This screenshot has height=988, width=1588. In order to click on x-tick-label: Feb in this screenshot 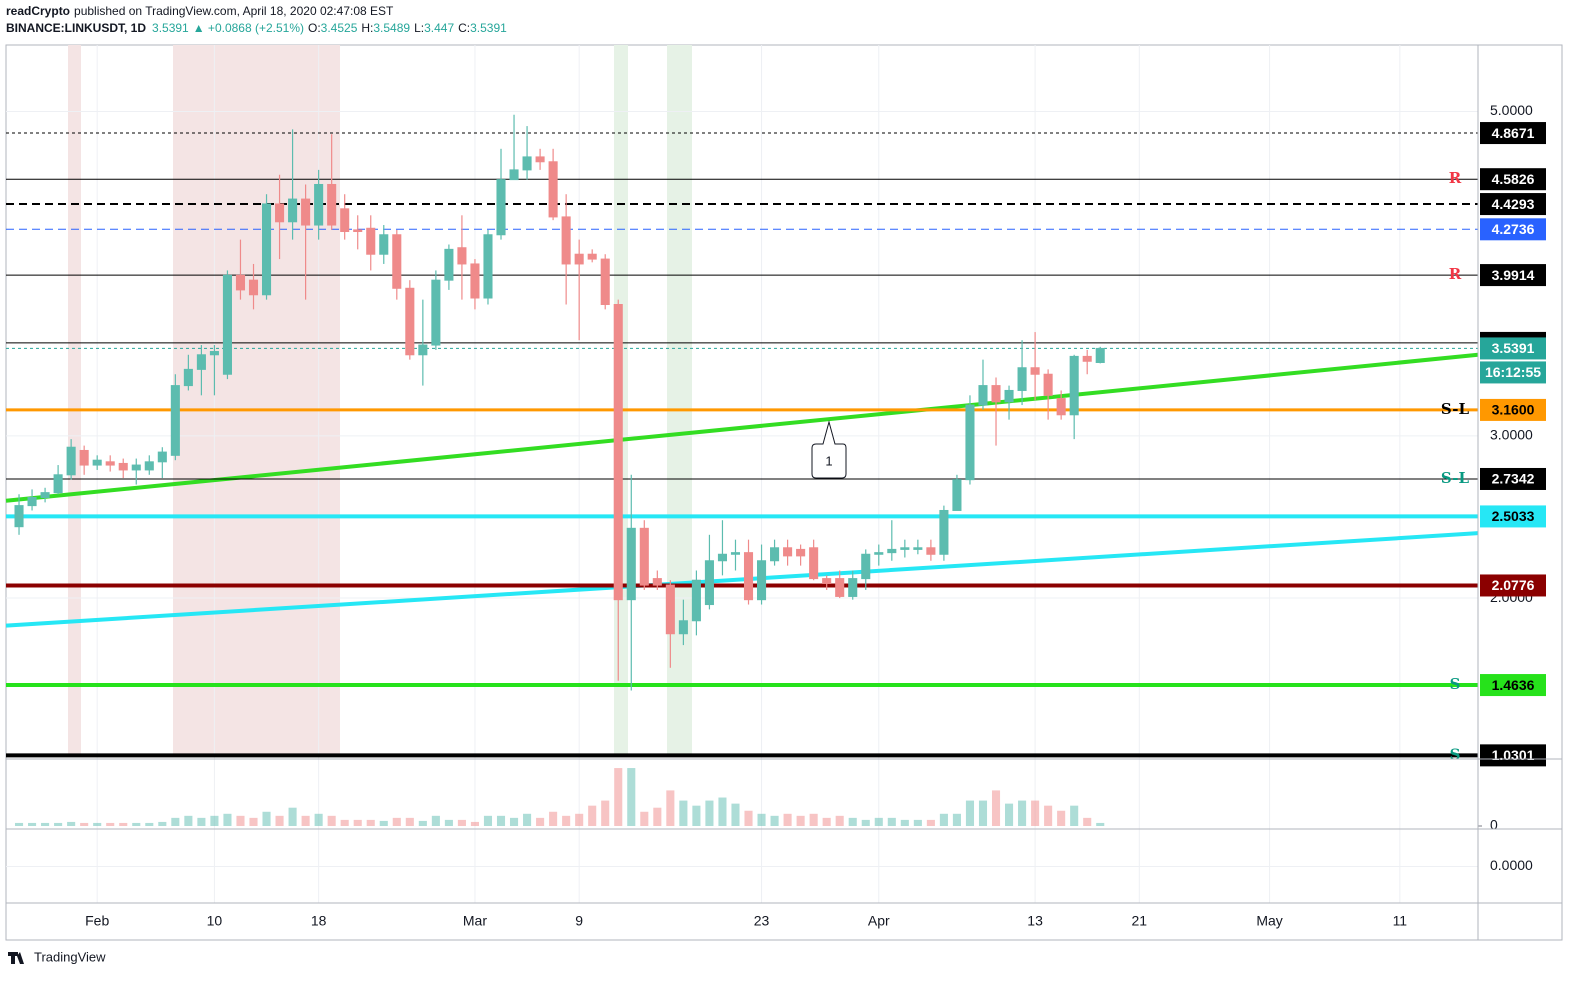, I will do `click(97, 921)`.